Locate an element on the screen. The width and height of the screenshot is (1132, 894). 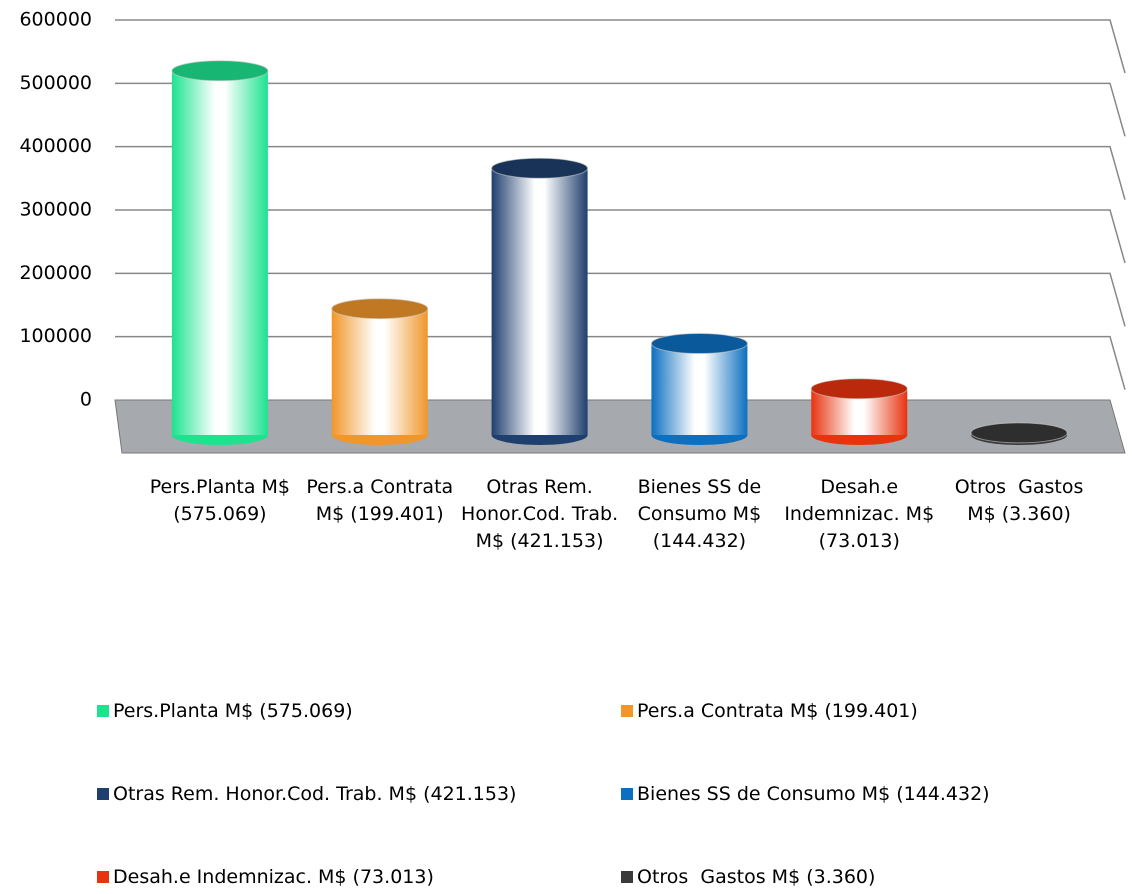
legend-entry: Pers.Planta M$ (575.069) is located at coordinates (225, 711).